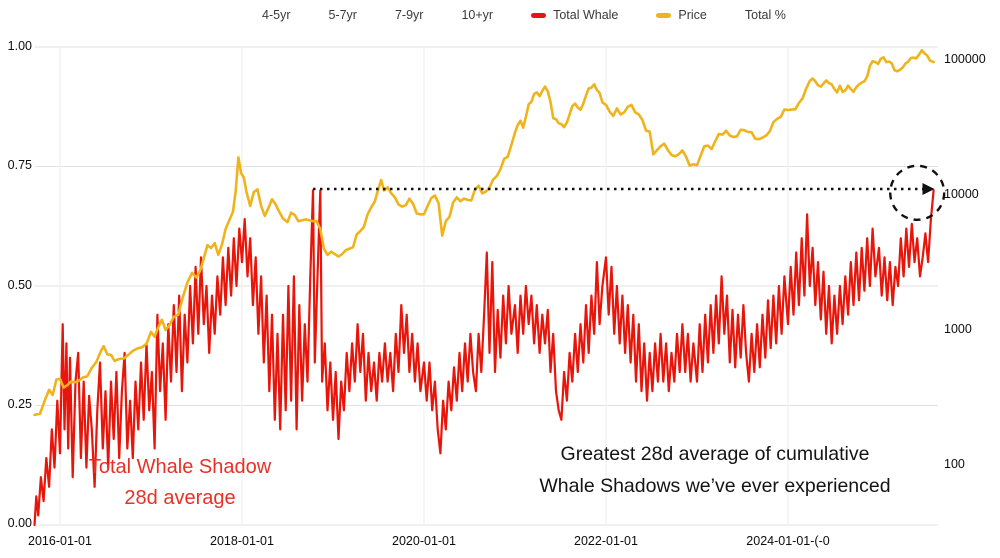 This screenshot has height=558, width=1000. What do you see at coordinates (424, 541) in the screenshot?
I see `x-tick-2020: 2020-01-01` at bounding box center [424, 541].